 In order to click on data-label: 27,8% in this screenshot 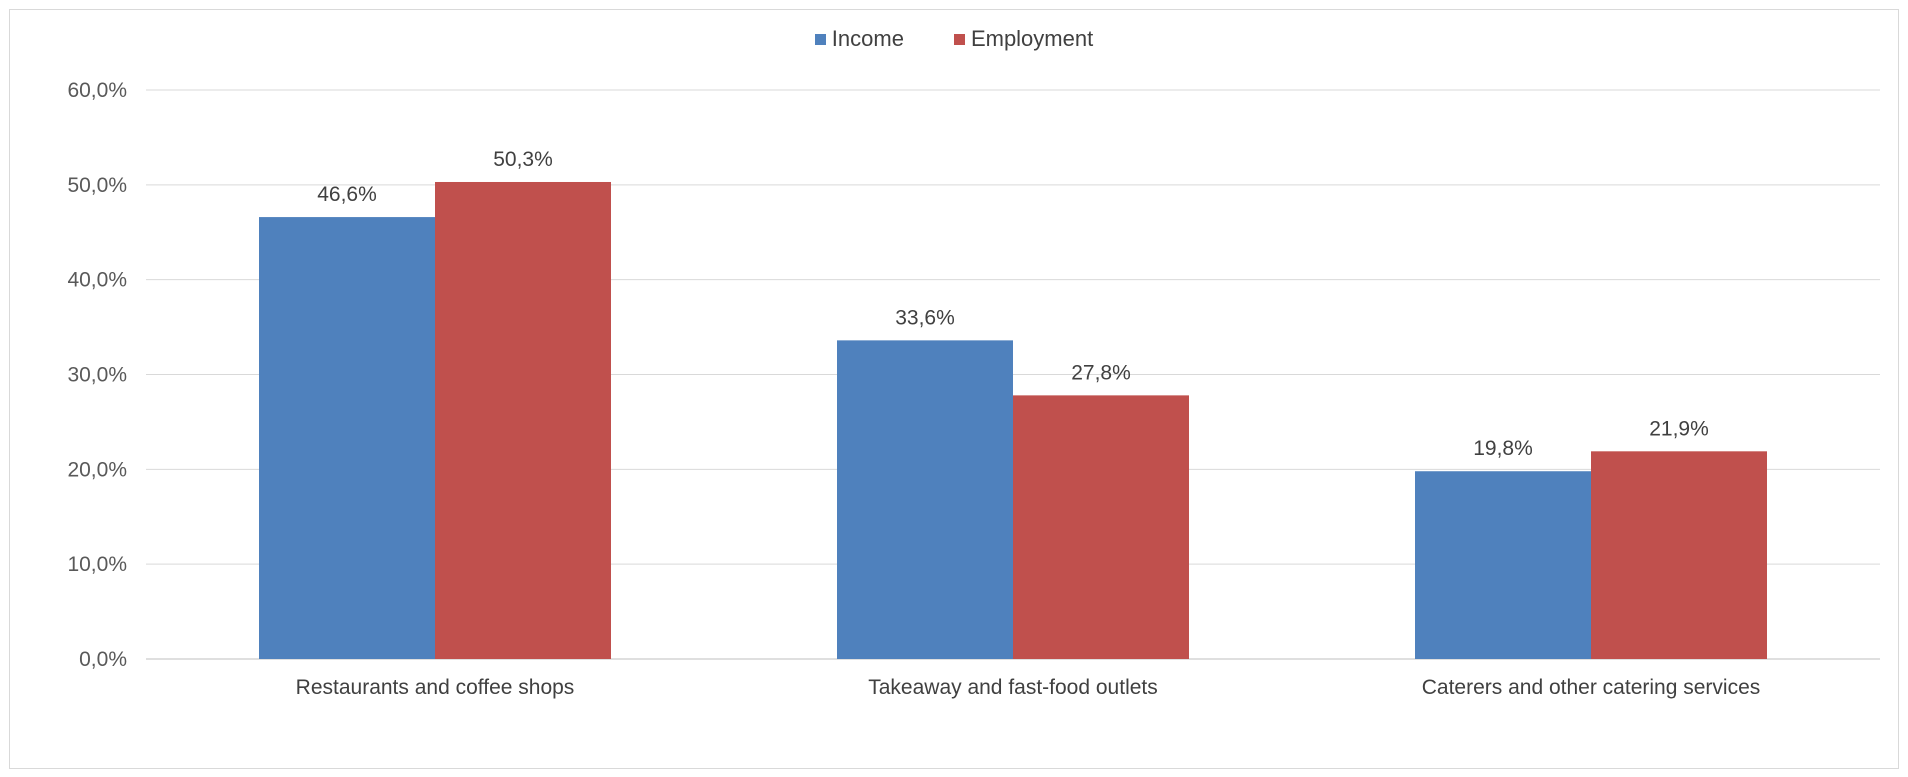, I will do `click(1101, 372)`.